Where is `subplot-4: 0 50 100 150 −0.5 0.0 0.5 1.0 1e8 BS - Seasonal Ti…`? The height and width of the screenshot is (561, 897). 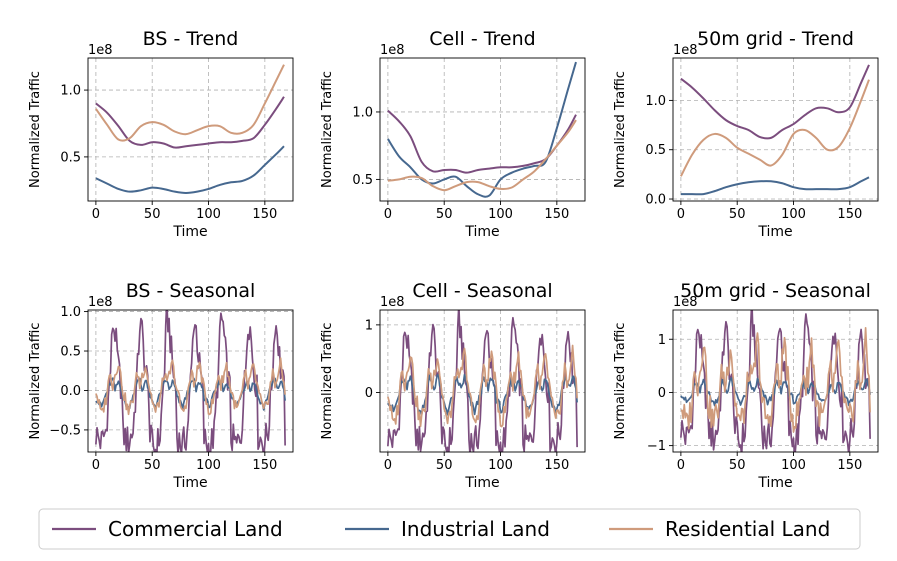 subplot-4: 0 50 100 150 −0.5 0.0 0.5 1.0 1e8 BS - Seasonal Ti… is located at coordinates (161, 385).